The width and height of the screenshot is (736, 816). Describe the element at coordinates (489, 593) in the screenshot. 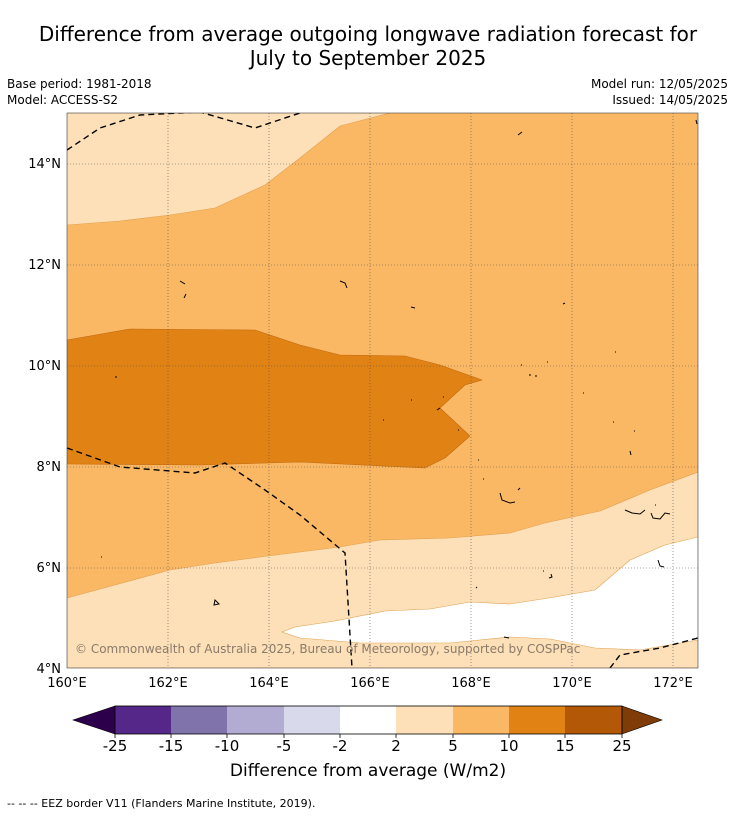

I see `field-neutral` at that location.